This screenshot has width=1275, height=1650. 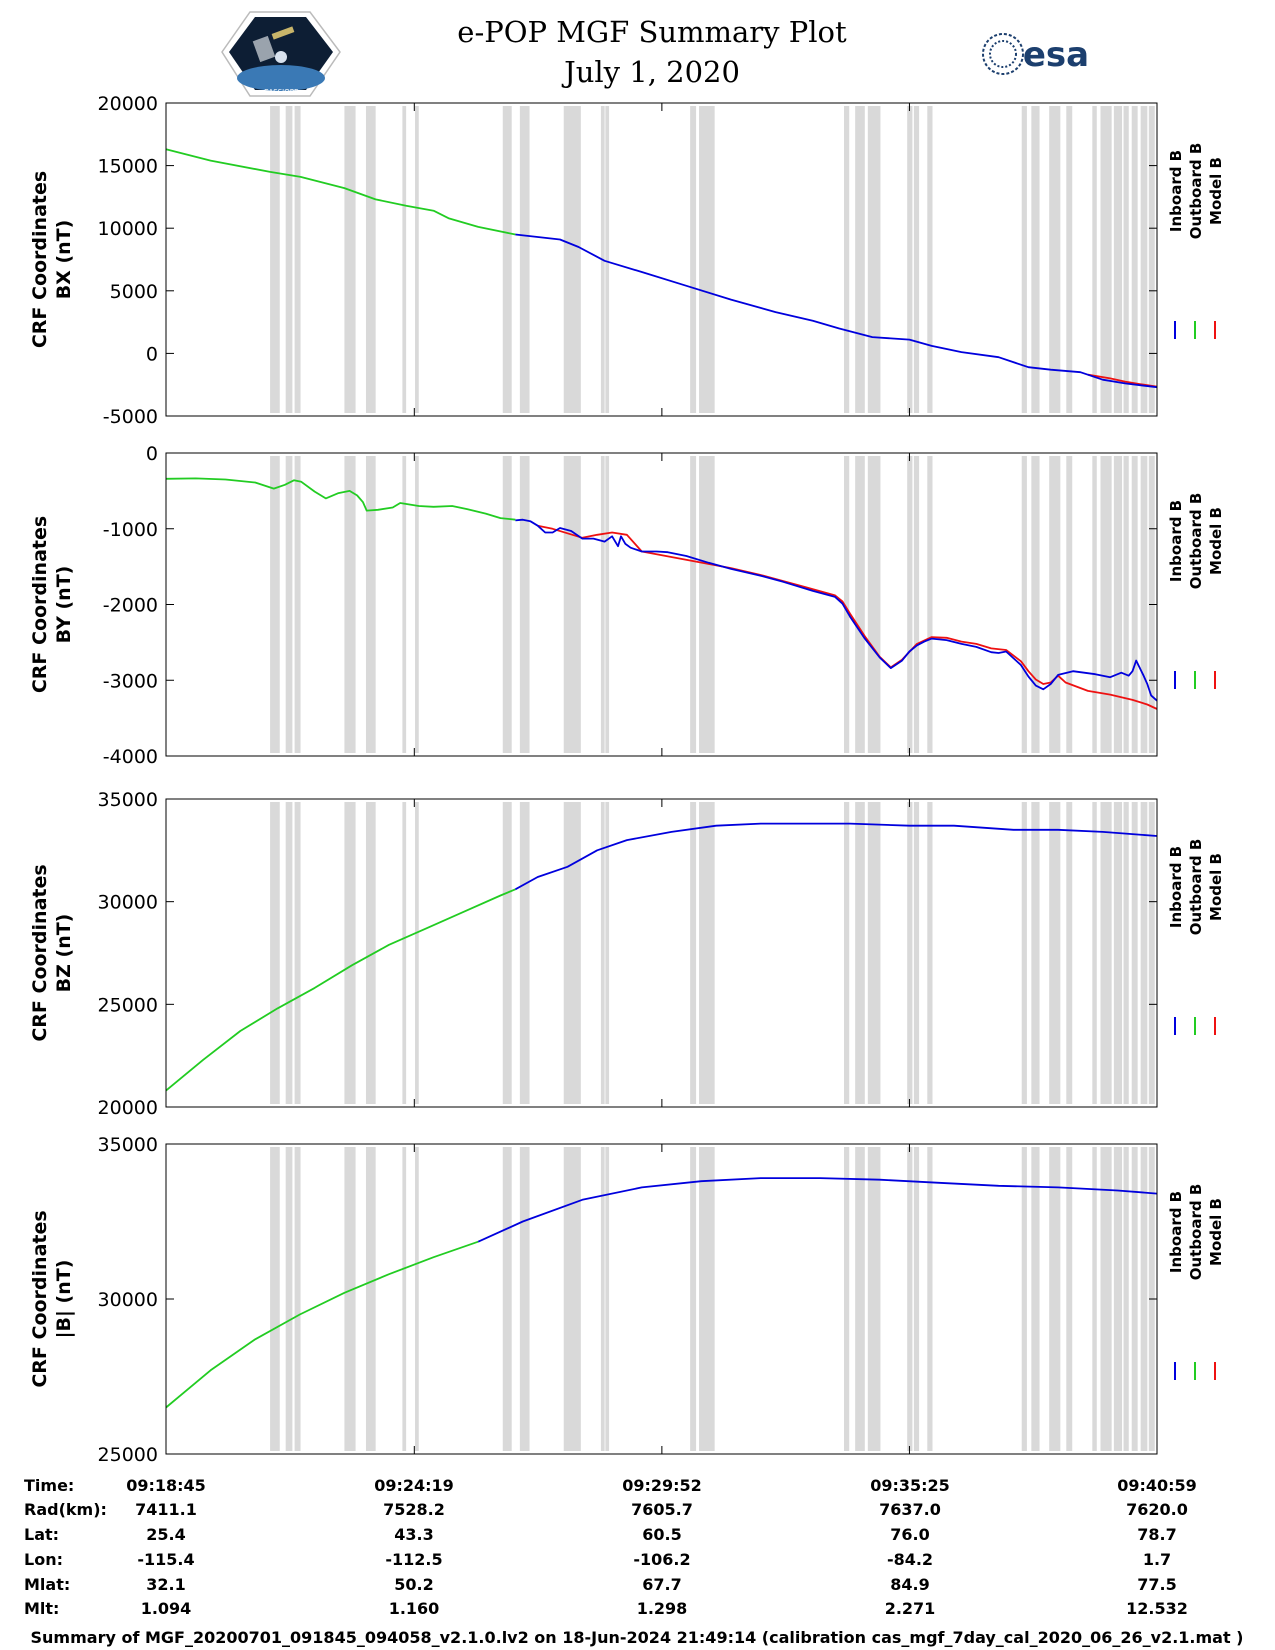 I want to click on y-tick-label: 30000, so click(x=128, y=1300).